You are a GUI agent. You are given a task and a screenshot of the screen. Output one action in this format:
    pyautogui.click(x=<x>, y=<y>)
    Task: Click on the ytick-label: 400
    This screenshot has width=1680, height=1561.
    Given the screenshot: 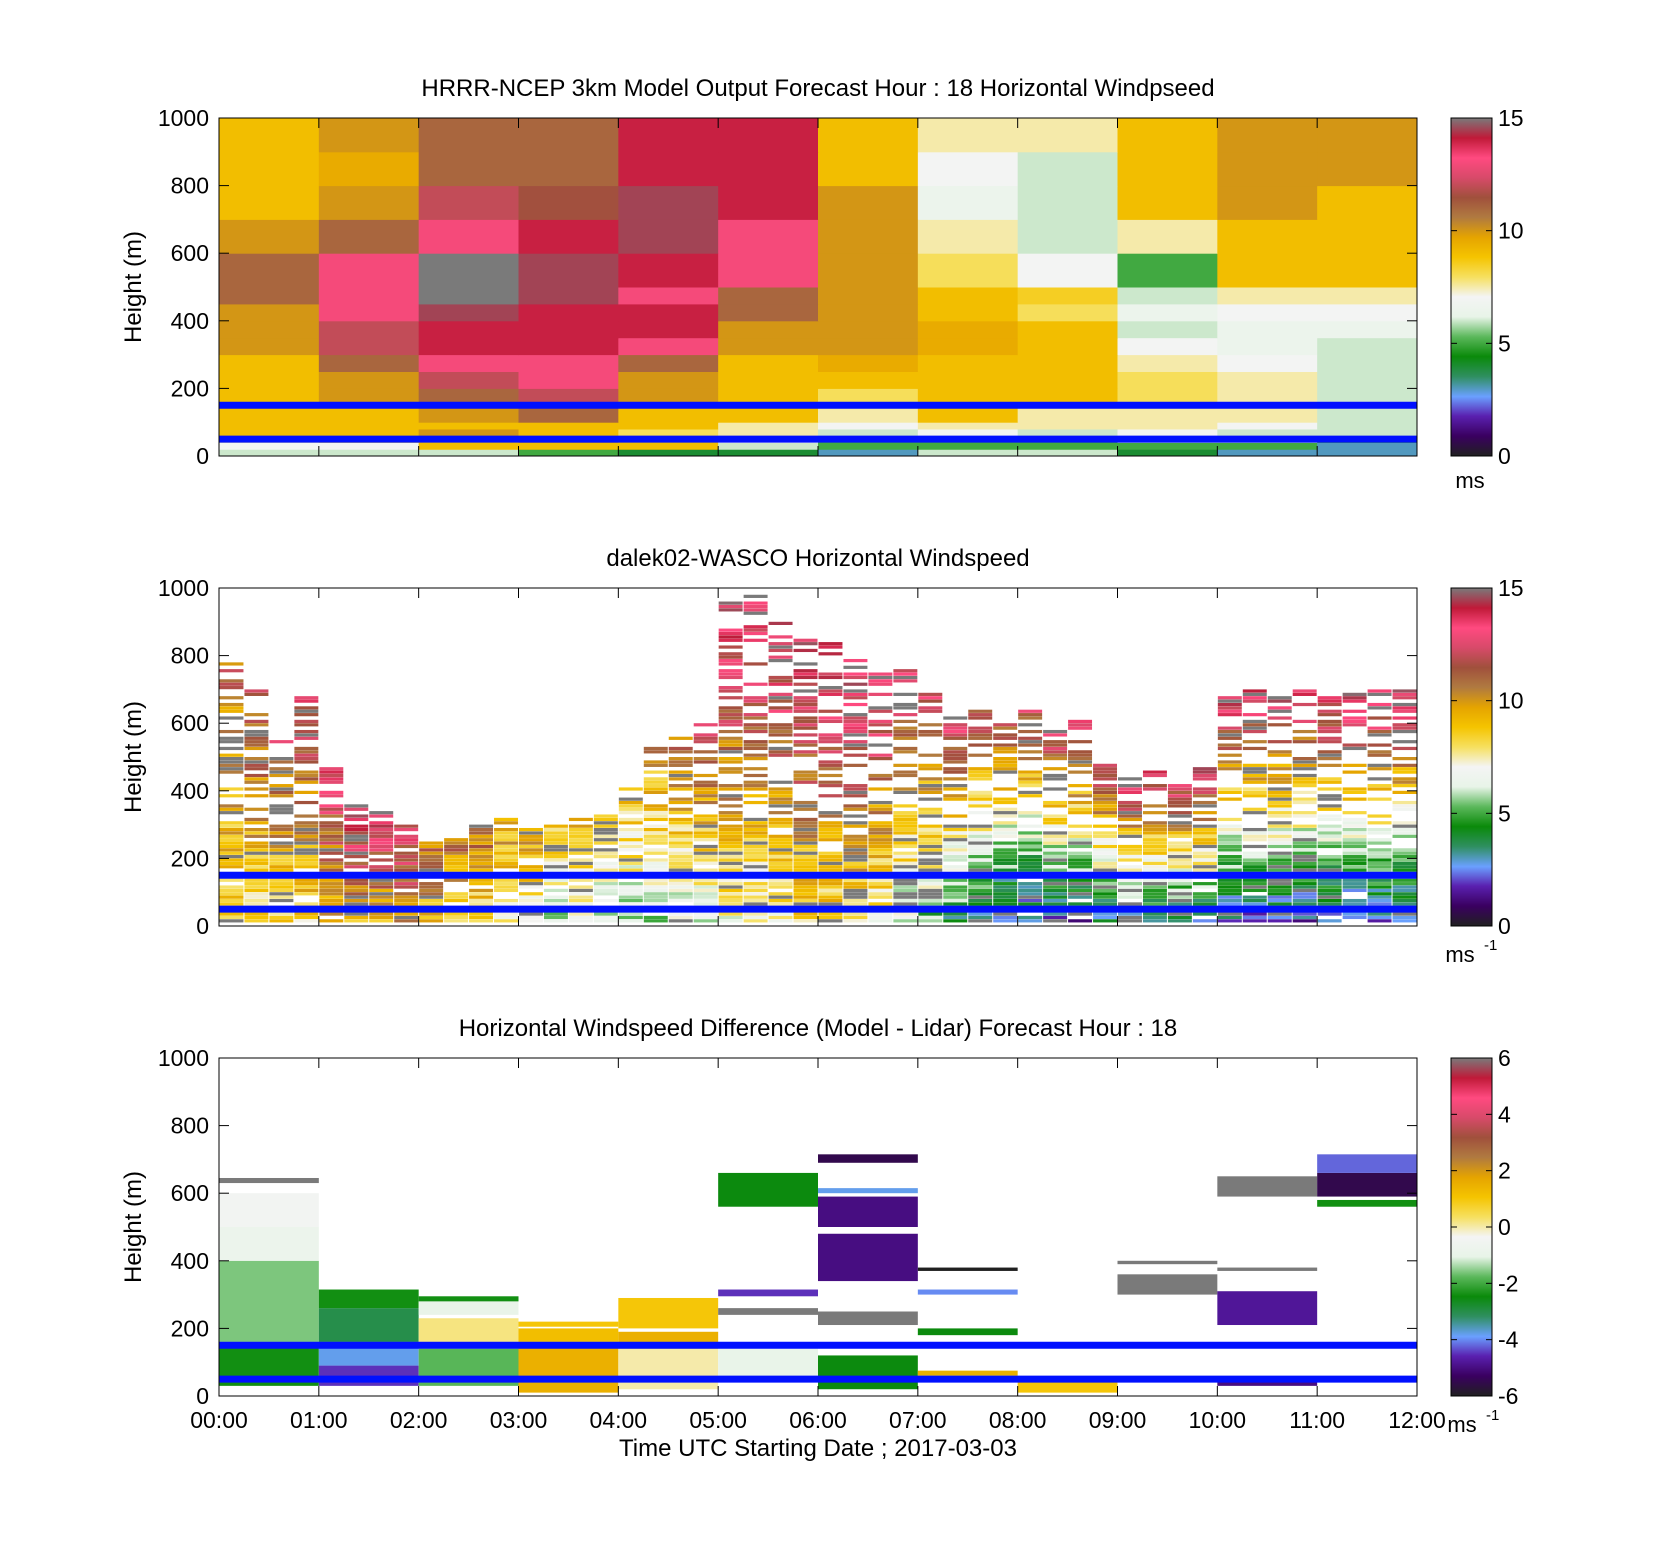 What is the action you would take?
    pyautogui.click(x=190, y=1261)
    